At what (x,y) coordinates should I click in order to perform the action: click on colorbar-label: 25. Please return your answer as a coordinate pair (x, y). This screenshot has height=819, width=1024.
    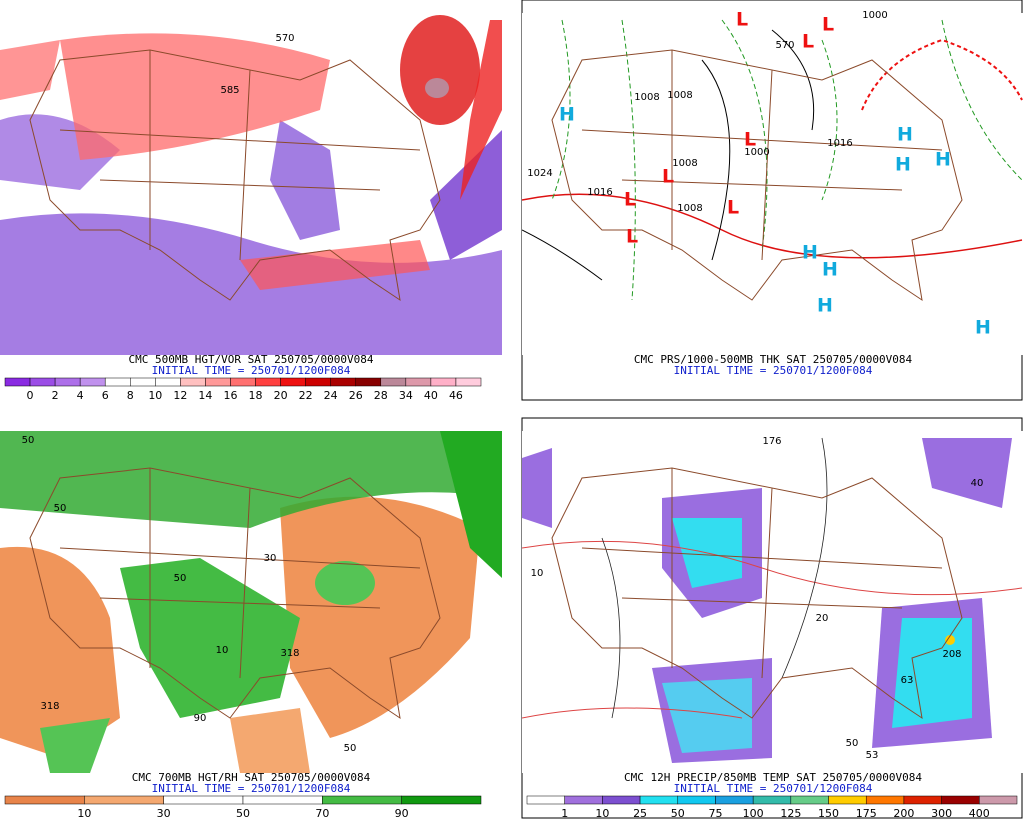
    Looking at the image, I should click on (640, 813).